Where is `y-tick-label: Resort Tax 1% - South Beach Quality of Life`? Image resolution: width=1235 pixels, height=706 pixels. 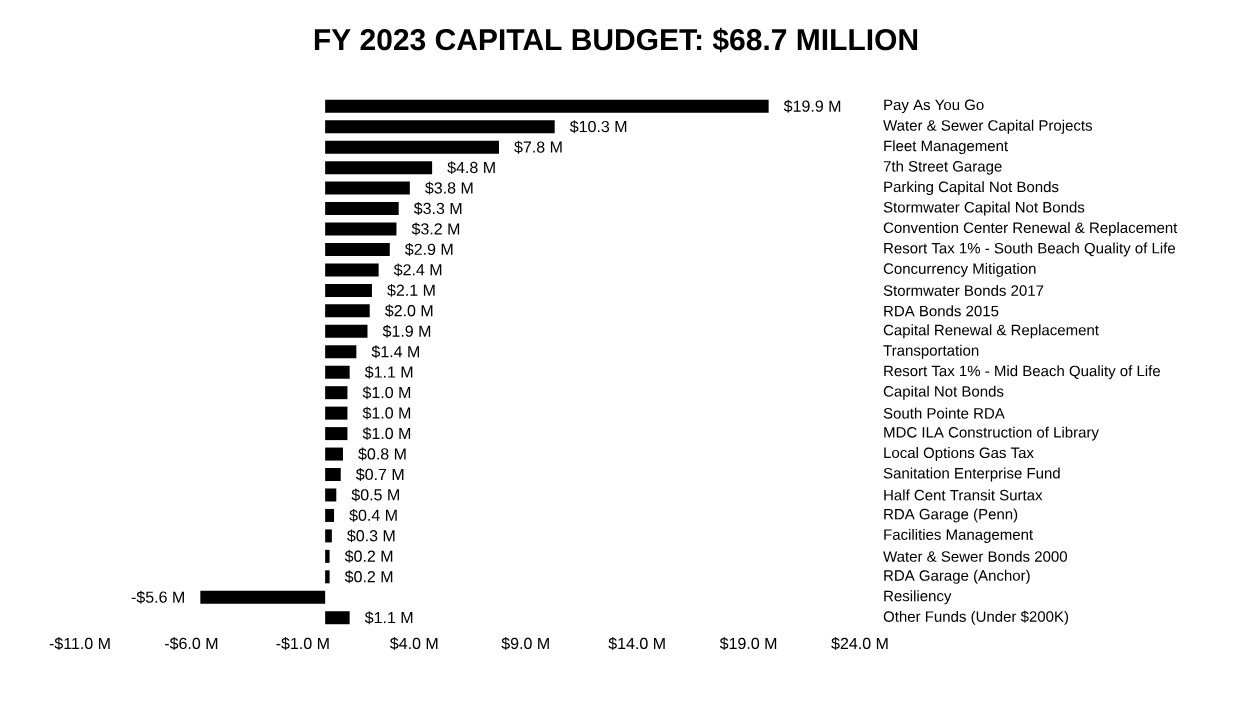
y-tick-label: Resort Tax 1% - South Beach Quality of Life is located at coordinates (1030, 249).